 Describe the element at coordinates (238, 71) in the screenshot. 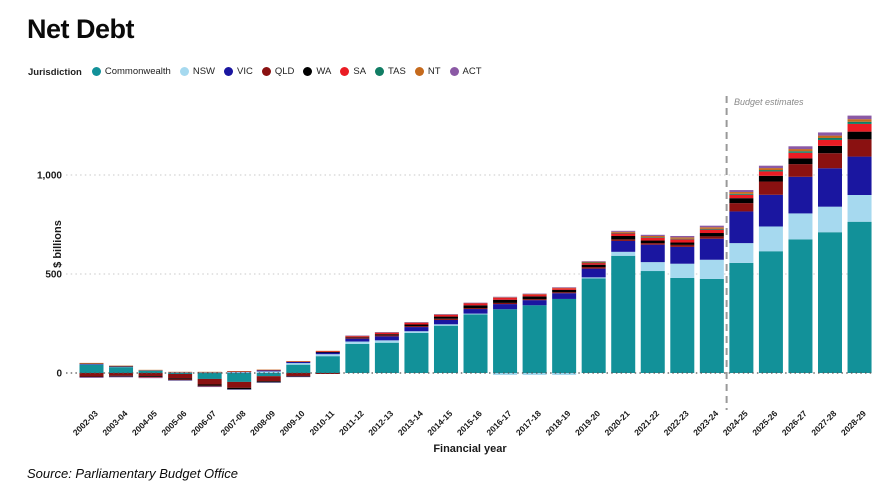

I see `legend-item-vic: VIC` at that location.